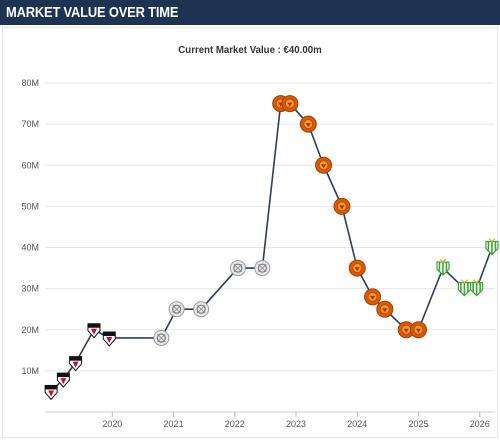 This screenshot has height=440, width=500. Describe the element at coordinates (30, 289) in the screenshot. I see `y-tick-label: 30M` at that location.